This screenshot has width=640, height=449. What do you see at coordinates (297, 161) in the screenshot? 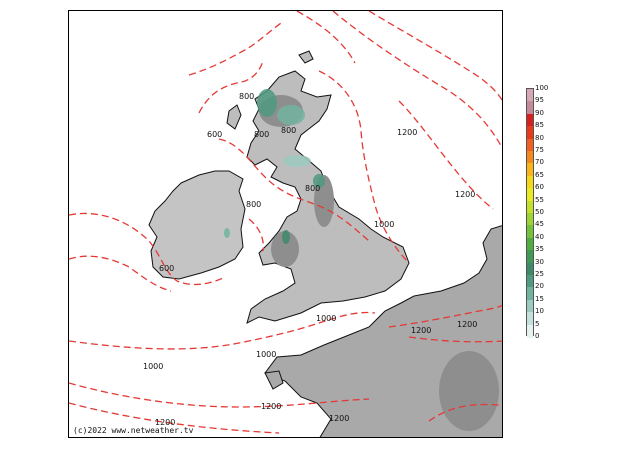
I see `precip-area-southern-uplands` at bounding box center [297, 161].